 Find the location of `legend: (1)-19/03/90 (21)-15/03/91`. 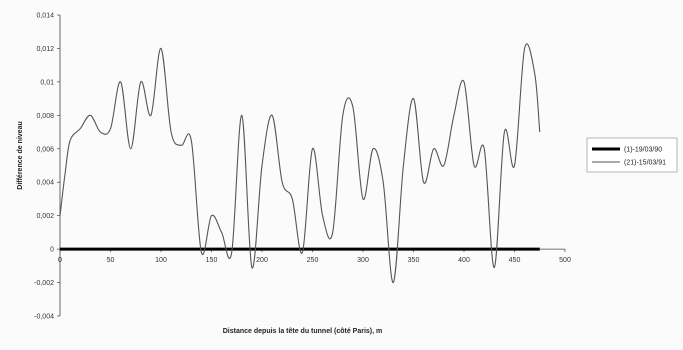

legend: (1)-19/03/90 (21)-15/03/91 is located at coordinates (632, 155).